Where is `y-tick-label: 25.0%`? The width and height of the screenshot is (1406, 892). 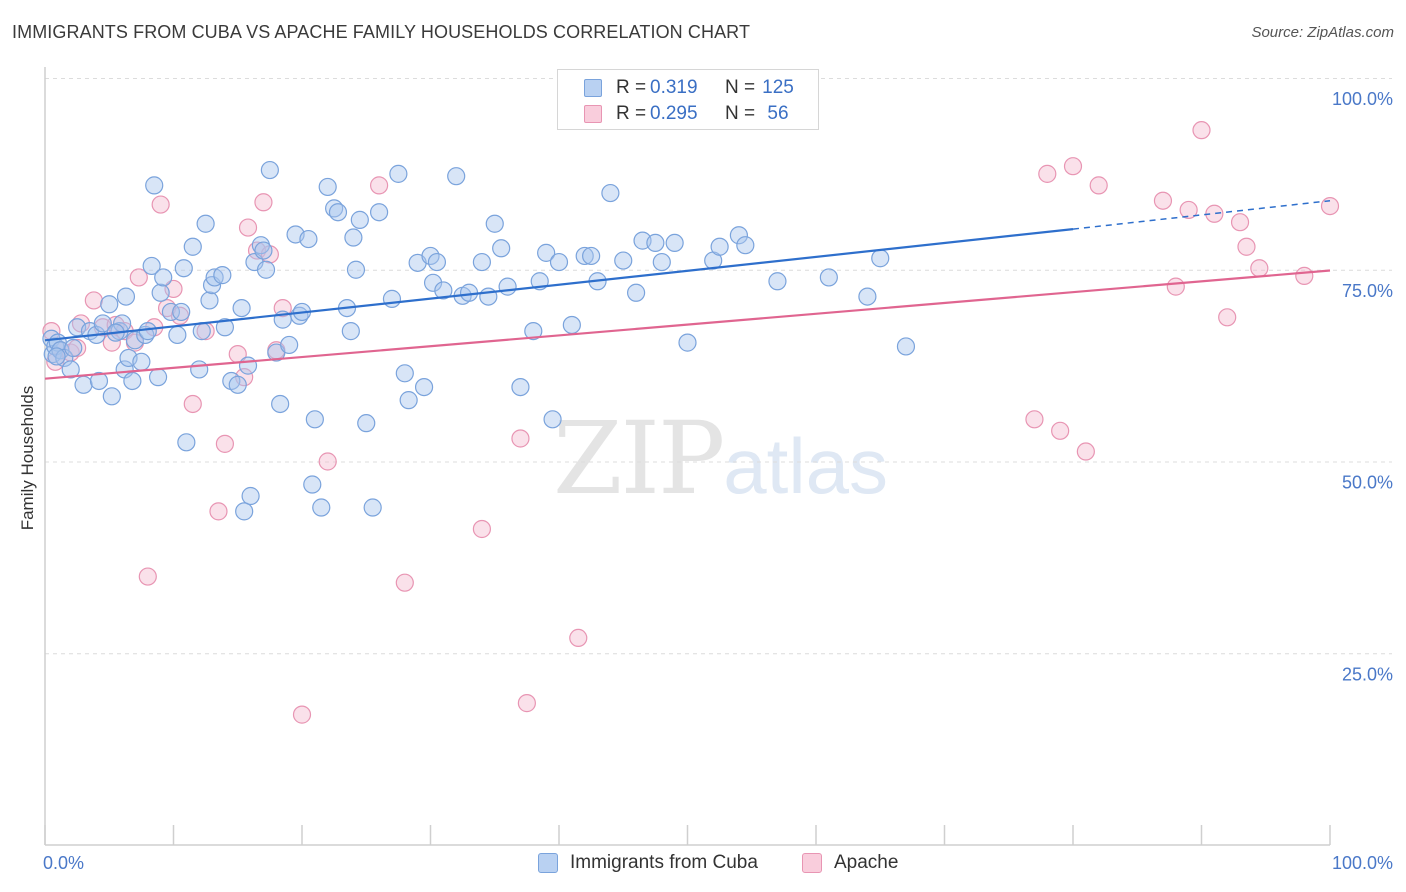
y-tick-label: 25.0% is located at coordinates (1367, 674).